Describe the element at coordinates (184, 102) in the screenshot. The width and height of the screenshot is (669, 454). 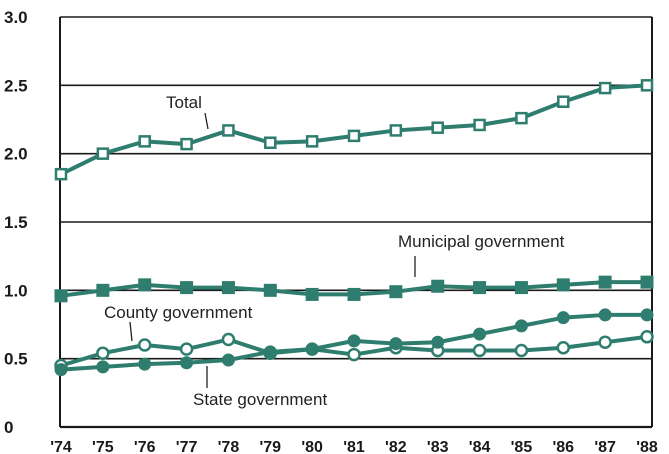
I see `series-annotation-label: Total` at that location.